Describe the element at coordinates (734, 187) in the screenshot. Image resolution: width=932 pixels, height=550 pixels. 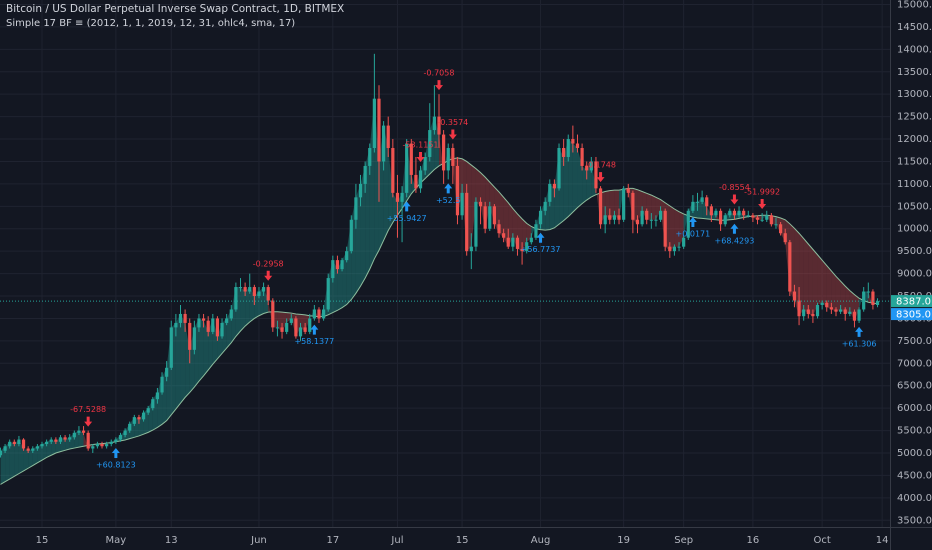
I see `signal-label: -0.8554` at that location.